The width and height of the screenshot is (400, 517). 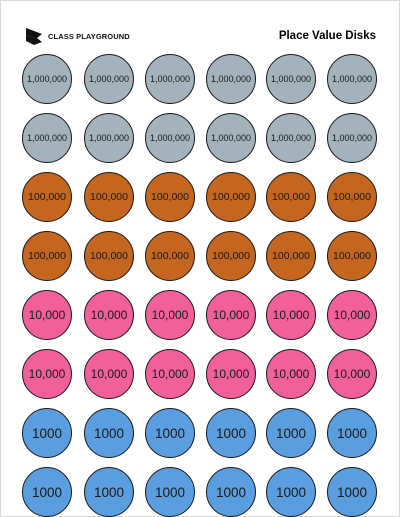 What do you see at coordinates (327, 36) in the screenshot?
I see `page-title: Place Value Disks` at bounding box center [327, 36].